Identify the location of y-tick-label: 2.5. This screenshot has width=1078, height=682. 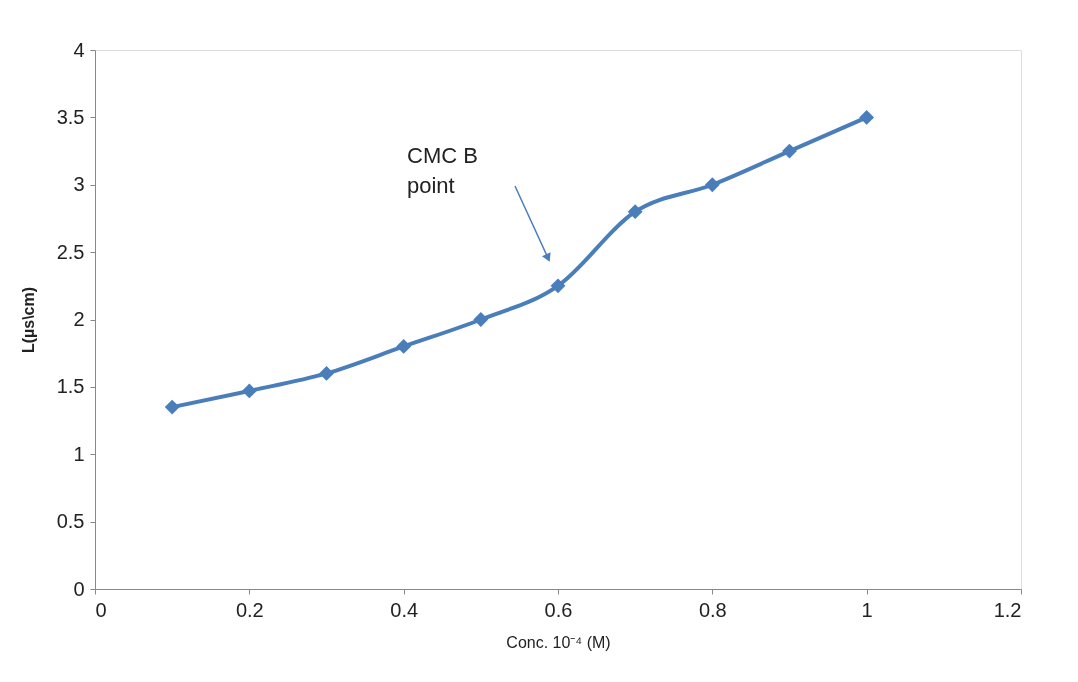
(70, 251).